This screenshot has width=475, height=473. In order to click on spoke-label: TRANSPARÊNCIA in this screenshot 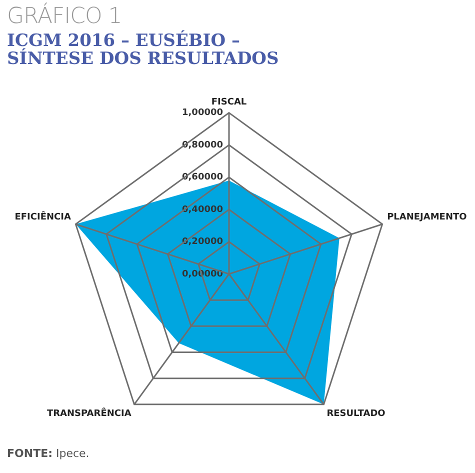, I will do `click(89, 413)`.